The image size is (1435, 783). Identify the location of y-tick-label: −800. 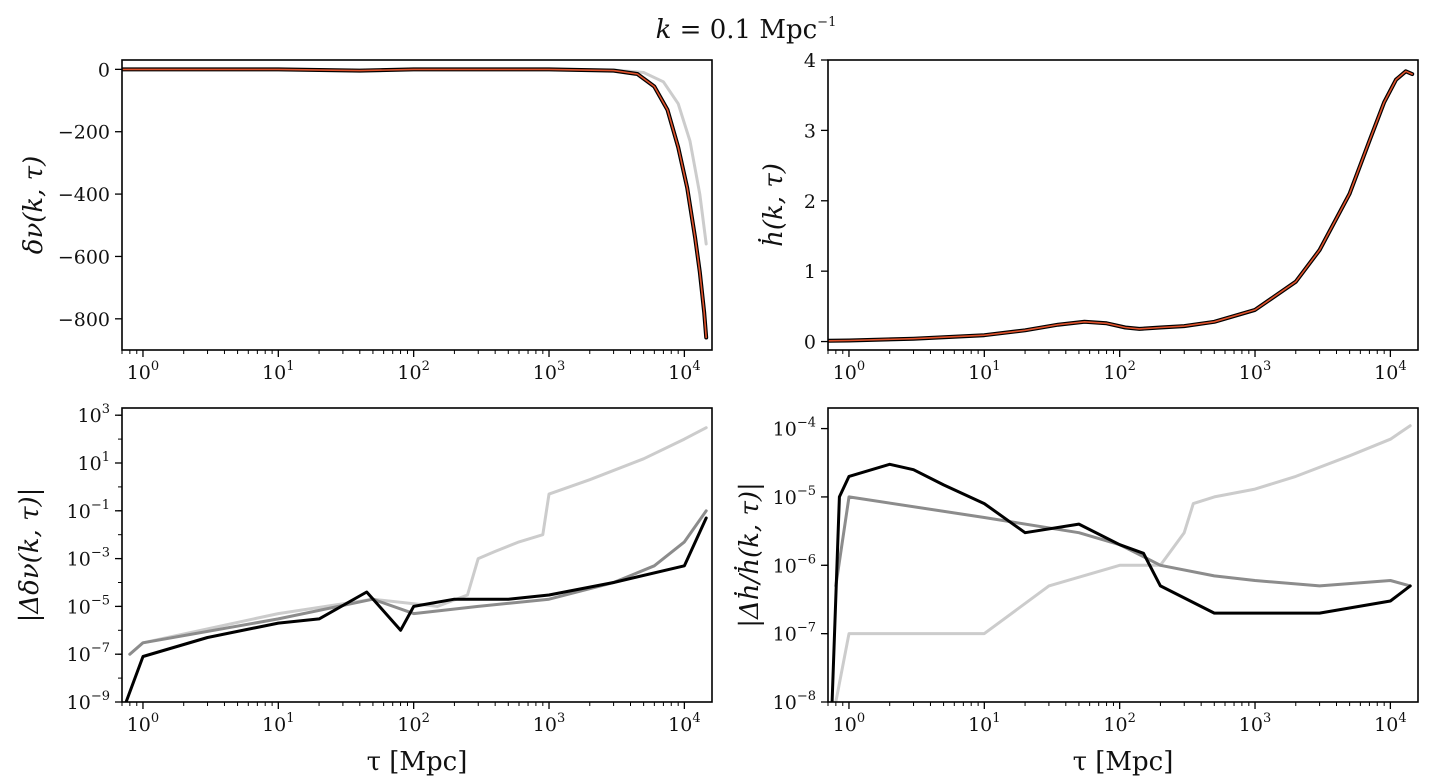
(84, 320).